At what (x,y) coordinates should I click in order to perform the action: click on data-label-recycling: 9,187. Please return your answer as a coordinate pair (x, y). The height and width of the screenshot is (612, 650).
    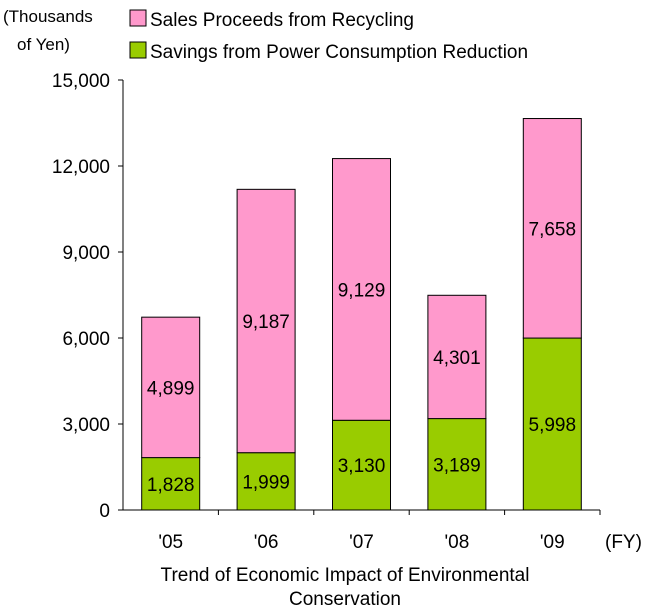
    Looking at the image, I should click on (266, 322).